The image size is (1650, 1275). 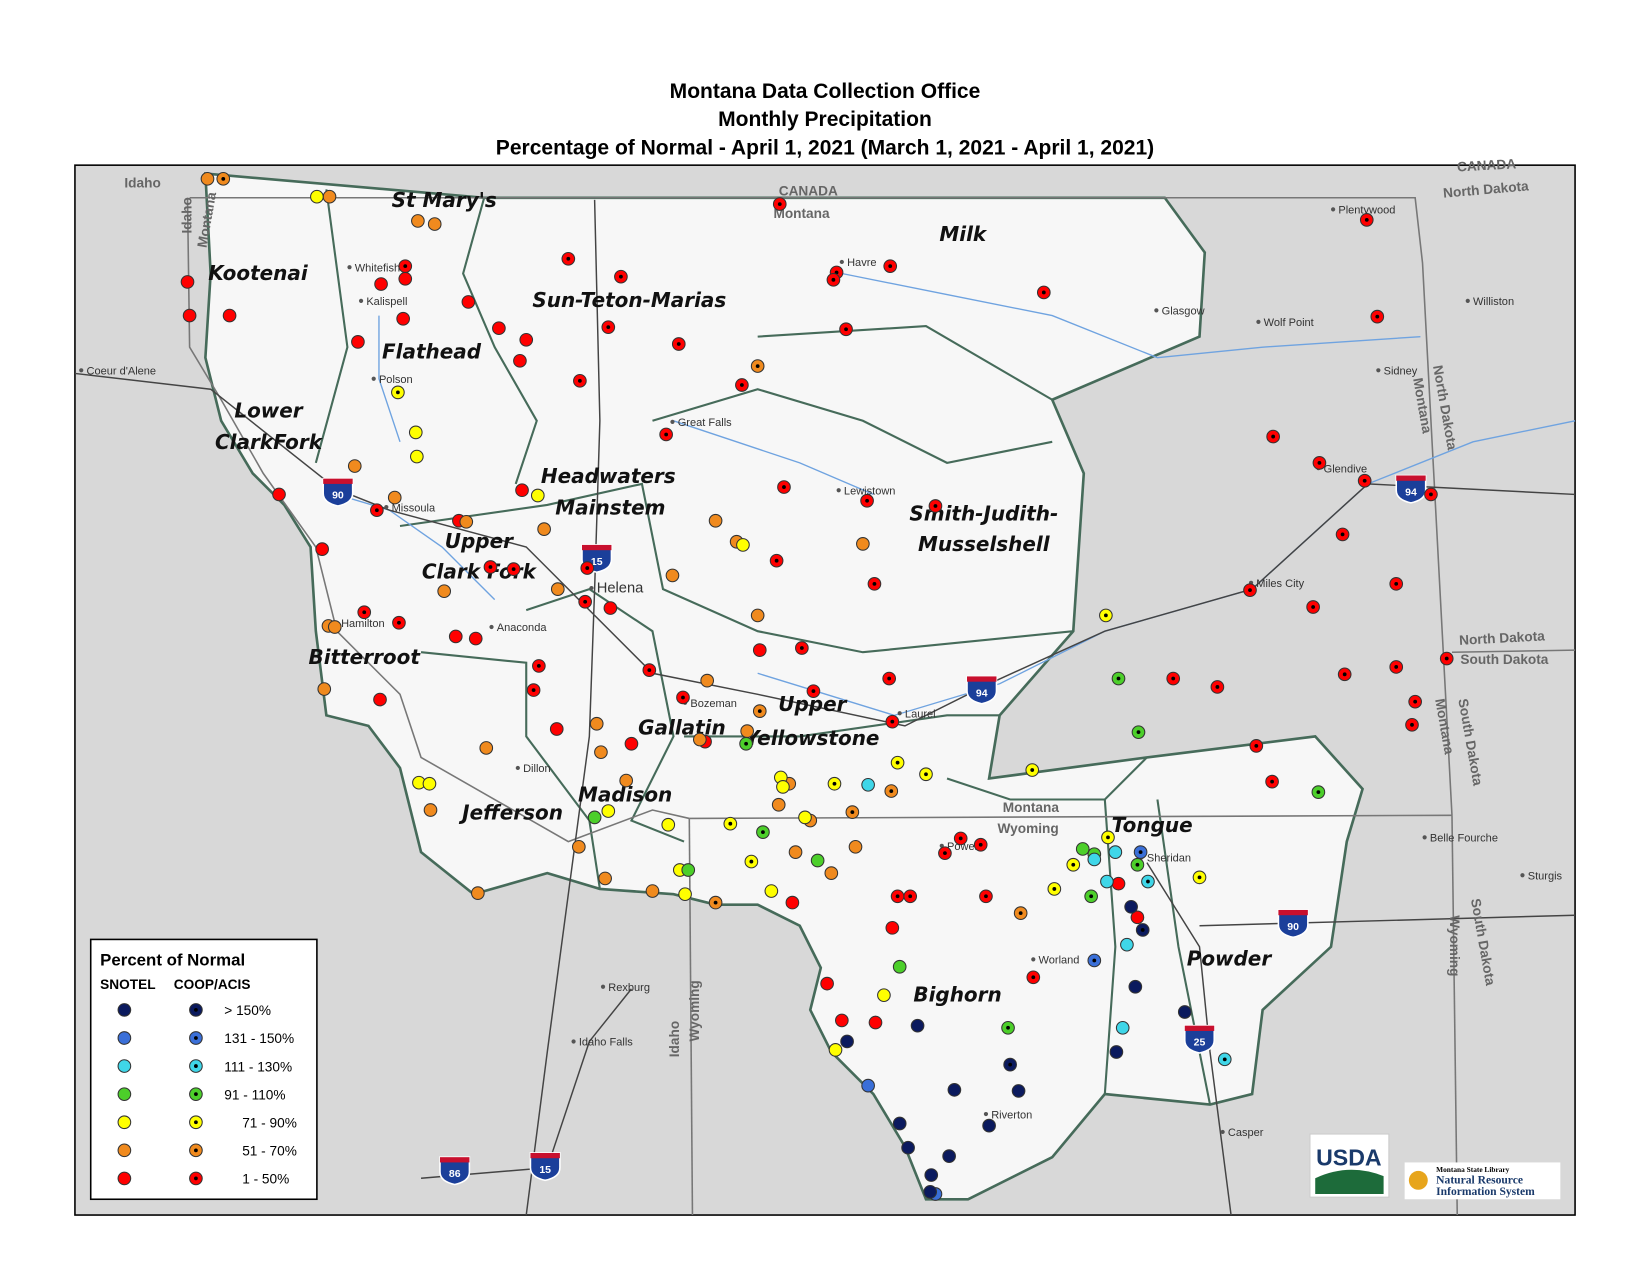 I want to click on place-label: Rexburg, so click(x=629, y=988).